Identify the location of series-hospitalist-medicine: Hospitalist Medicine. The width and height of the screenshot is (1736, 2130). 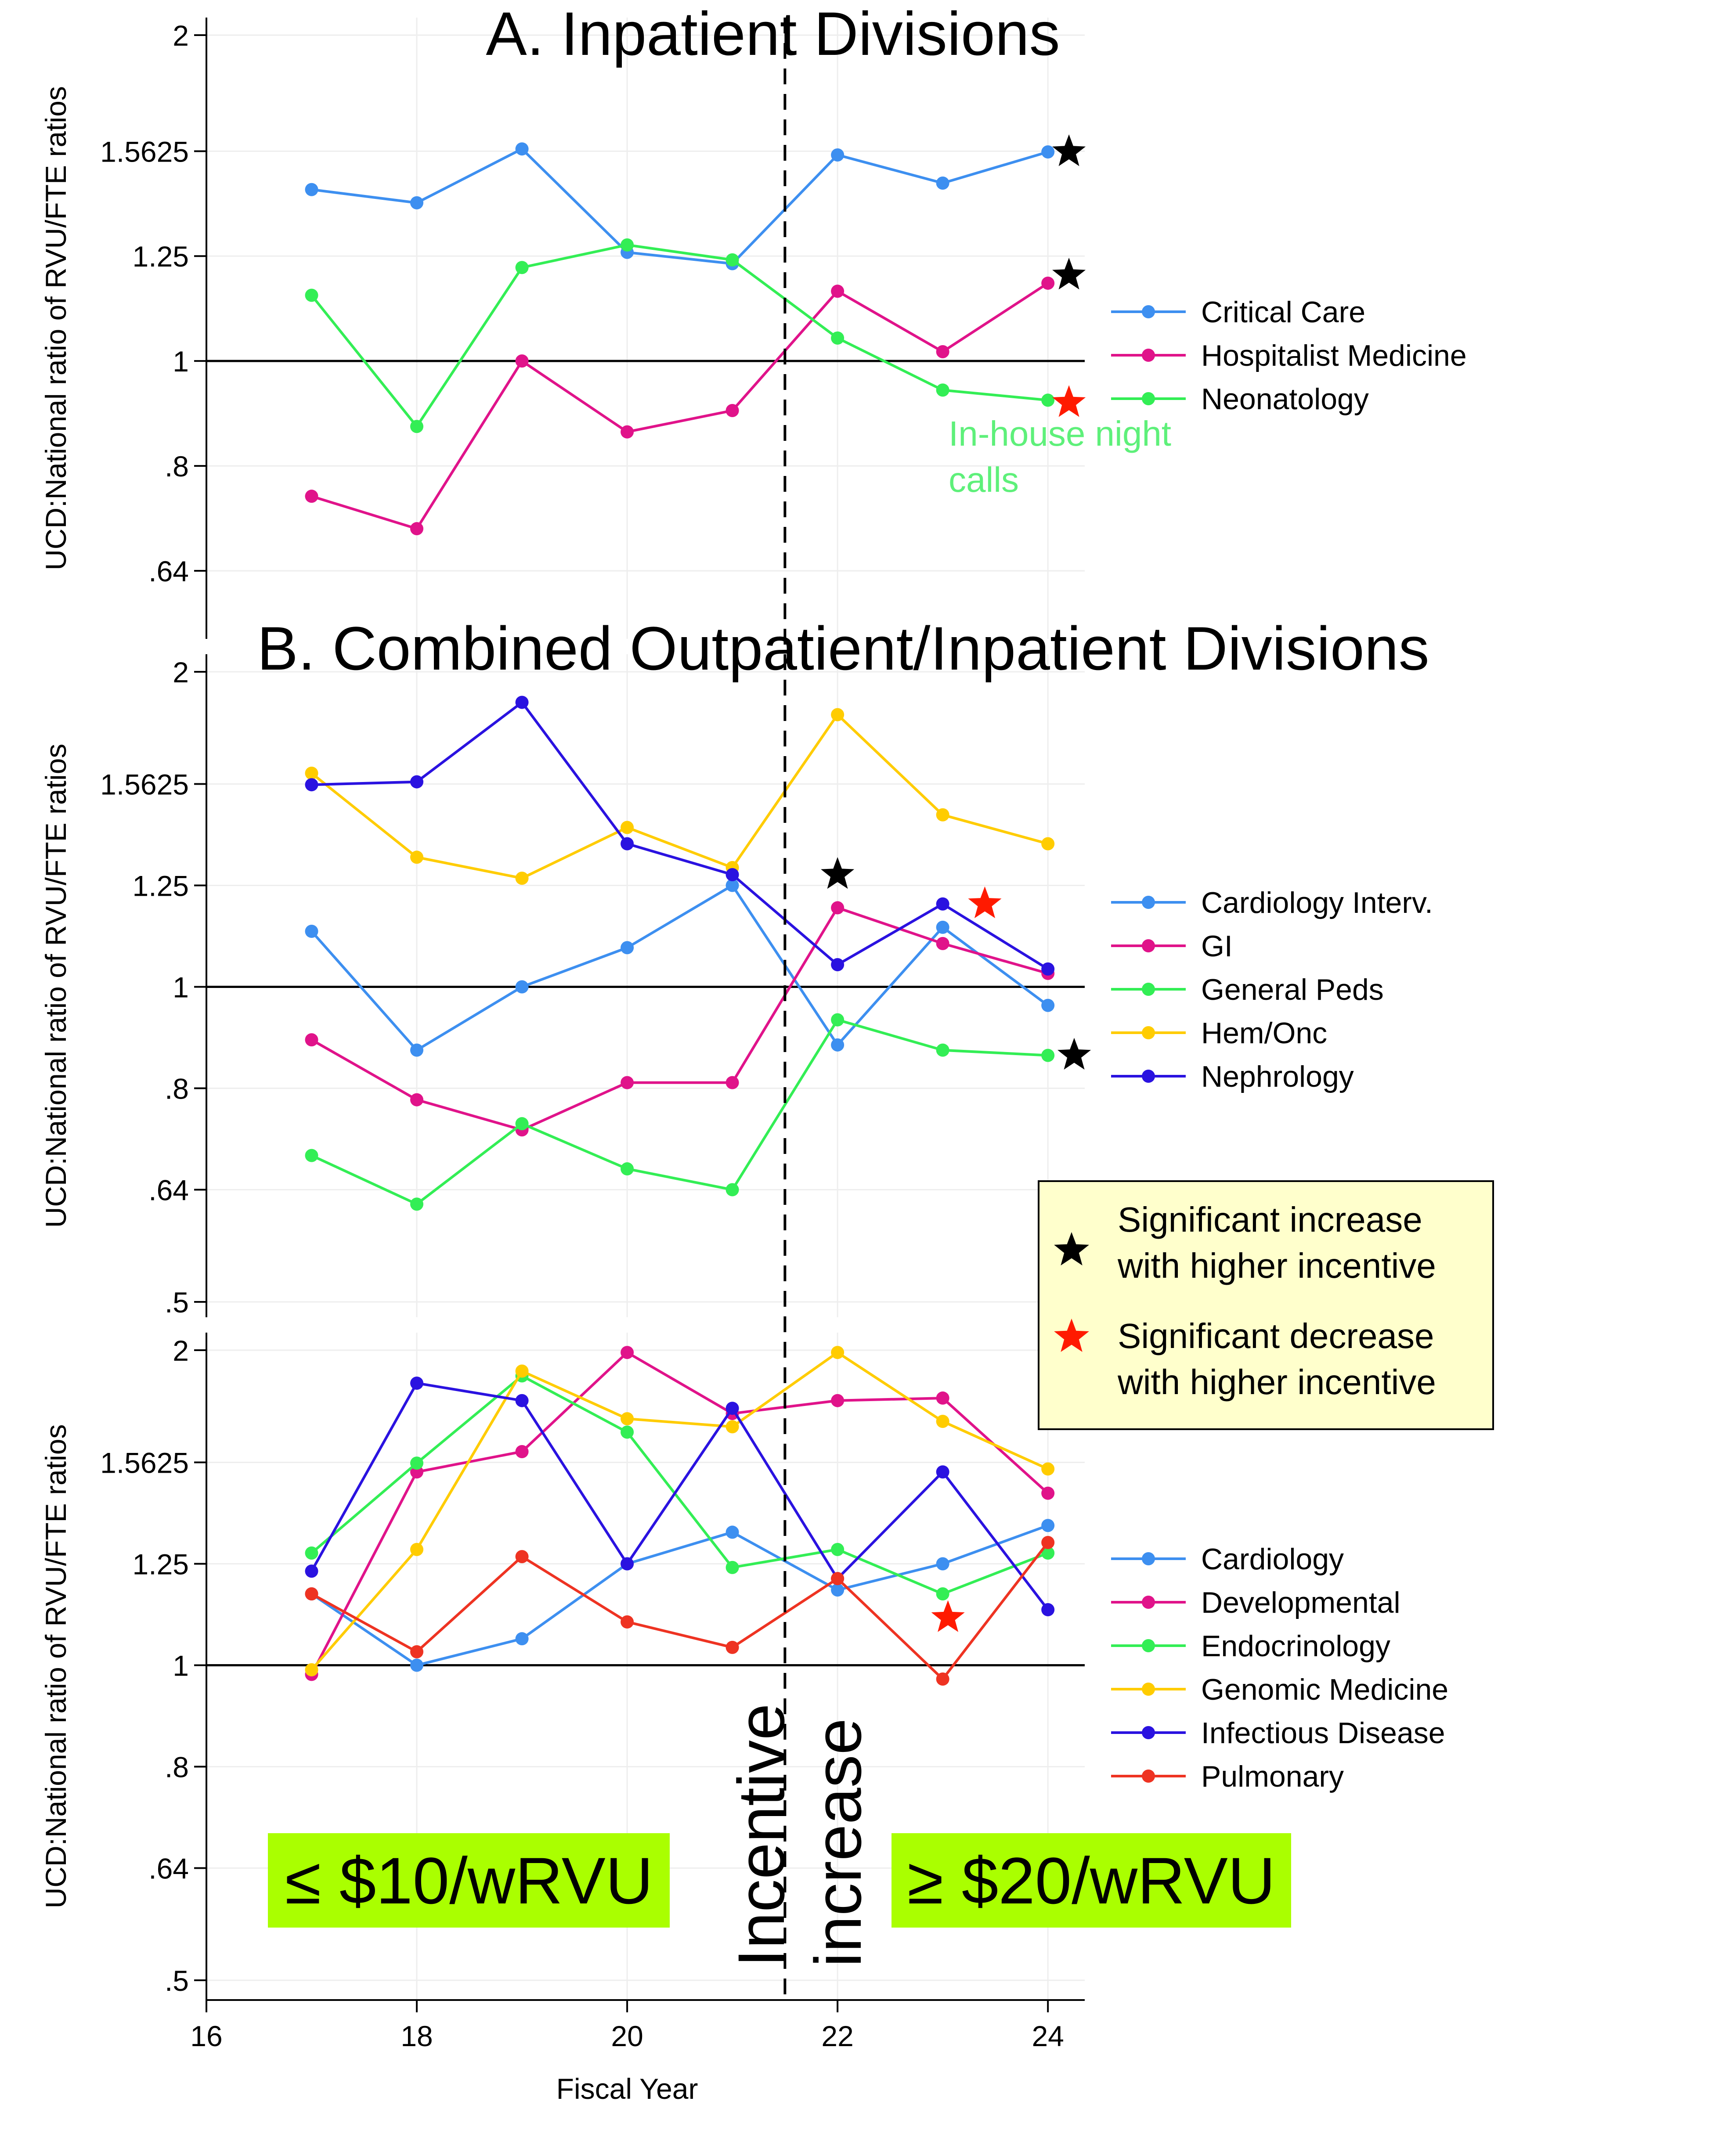
(886, 406).